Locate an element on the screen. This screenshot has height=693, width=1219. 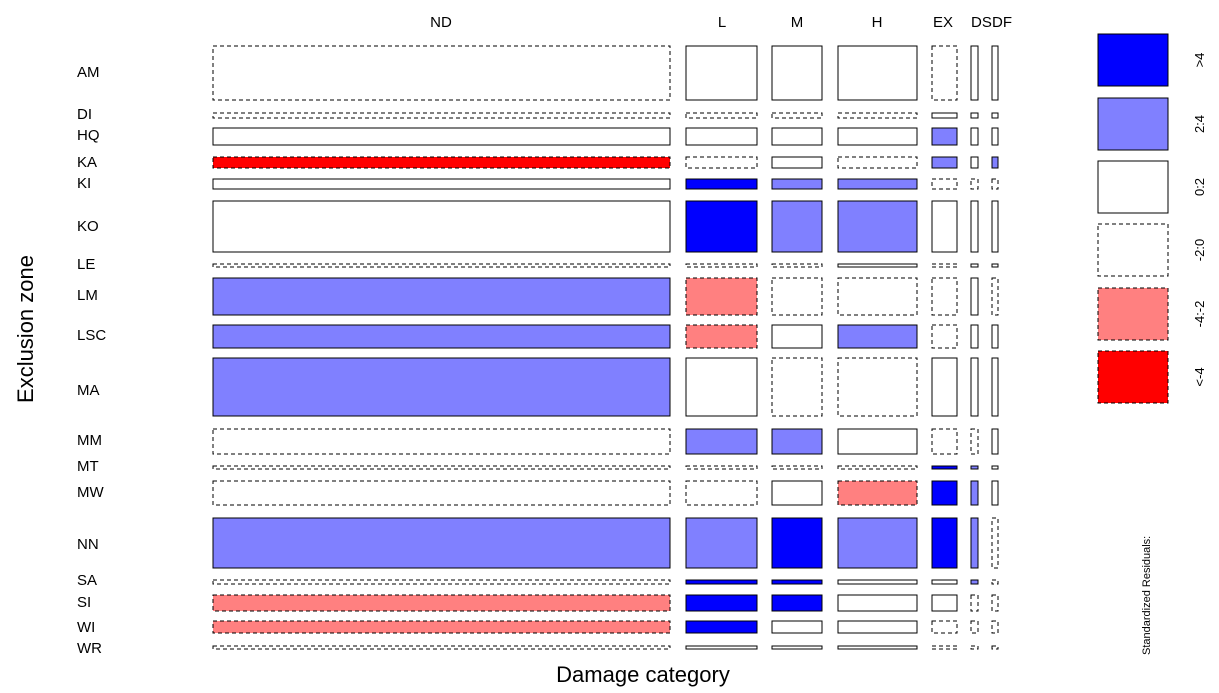
row-label-ka: KA is located at coordinates (87, 162).